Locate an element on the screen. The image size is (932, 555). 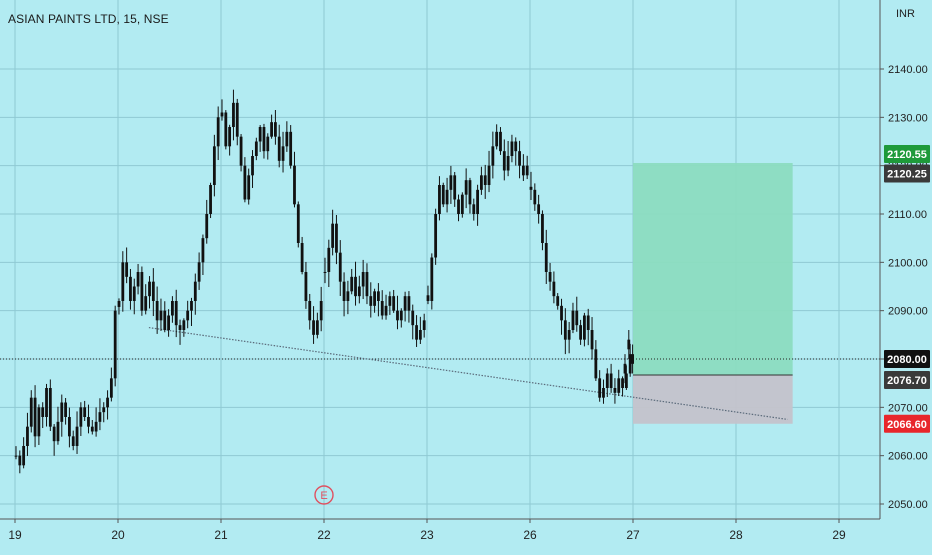
price-label-current-bg is located at coordinates (907, 359).